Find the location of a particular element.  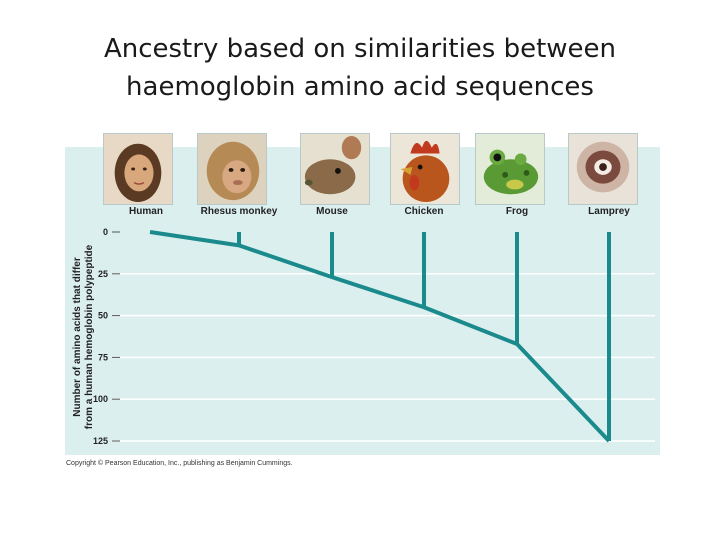

y-tick-label: 100 is located at coordinates (100, 399).